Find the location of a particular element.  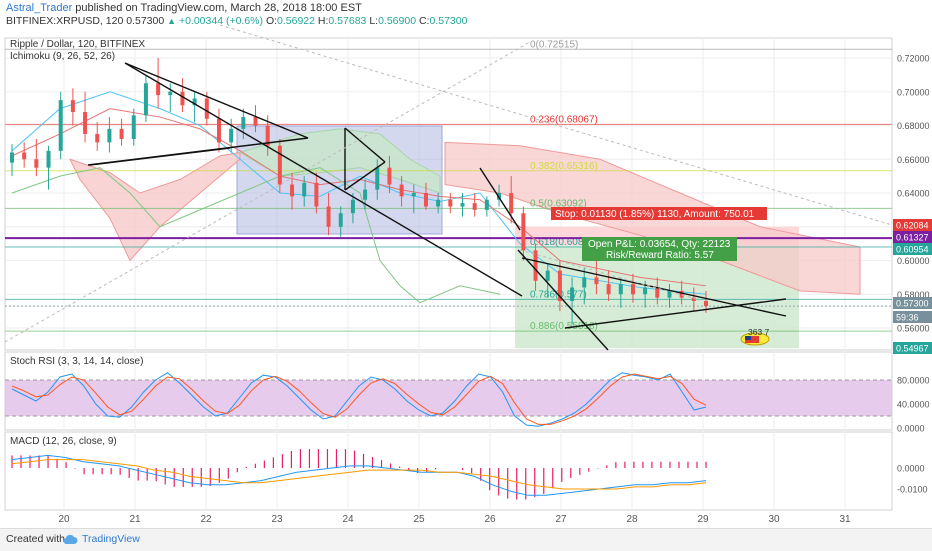

stoch-legend: Stoch RSI (3, 3, 14, 14, close) is located at coordinates (76, 361).